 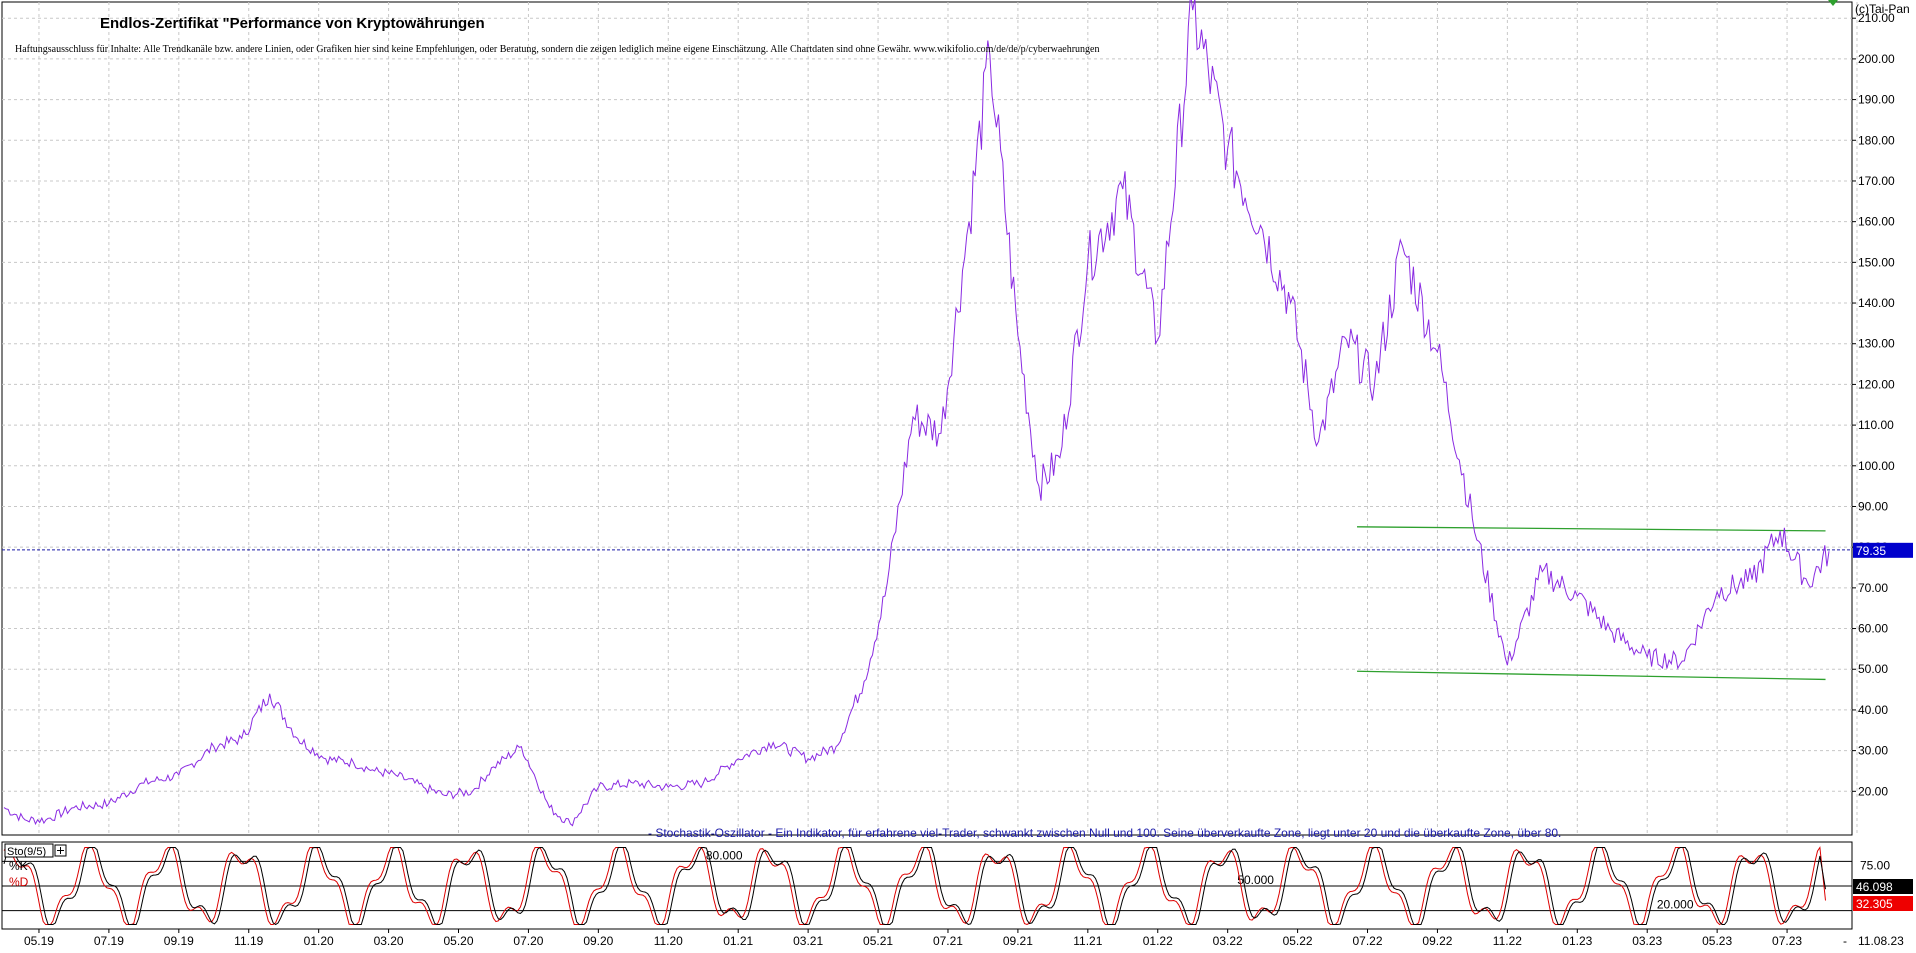 What do you see at coordinates (248, 941) in the screenshot?
I see `x-tick-label: 11.19` at bounding box center [248, 941].